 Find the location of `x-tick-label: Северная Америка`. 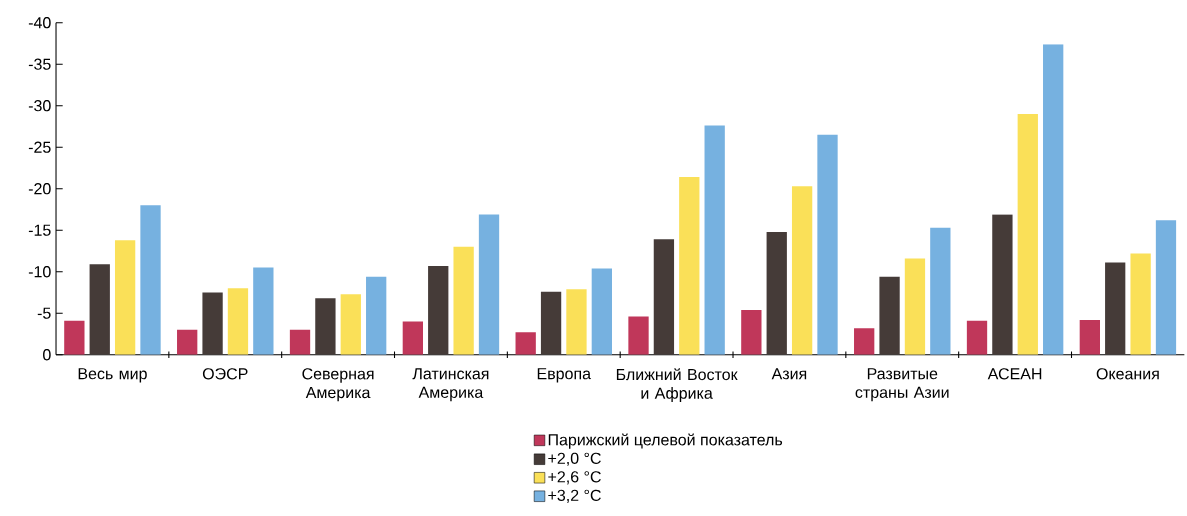

x-tick-label: Северная Америка is located at coordinates (338, 385).